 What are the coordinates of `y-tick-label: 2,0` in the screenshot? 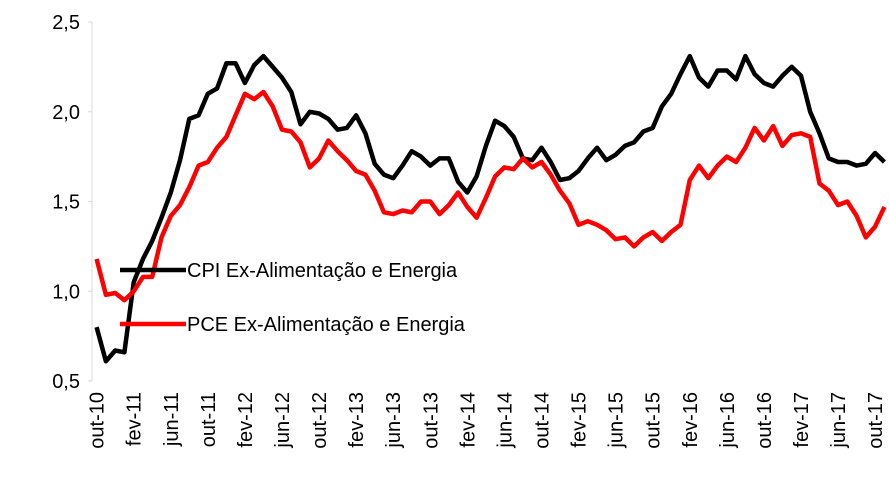 It's located at (66, 113).